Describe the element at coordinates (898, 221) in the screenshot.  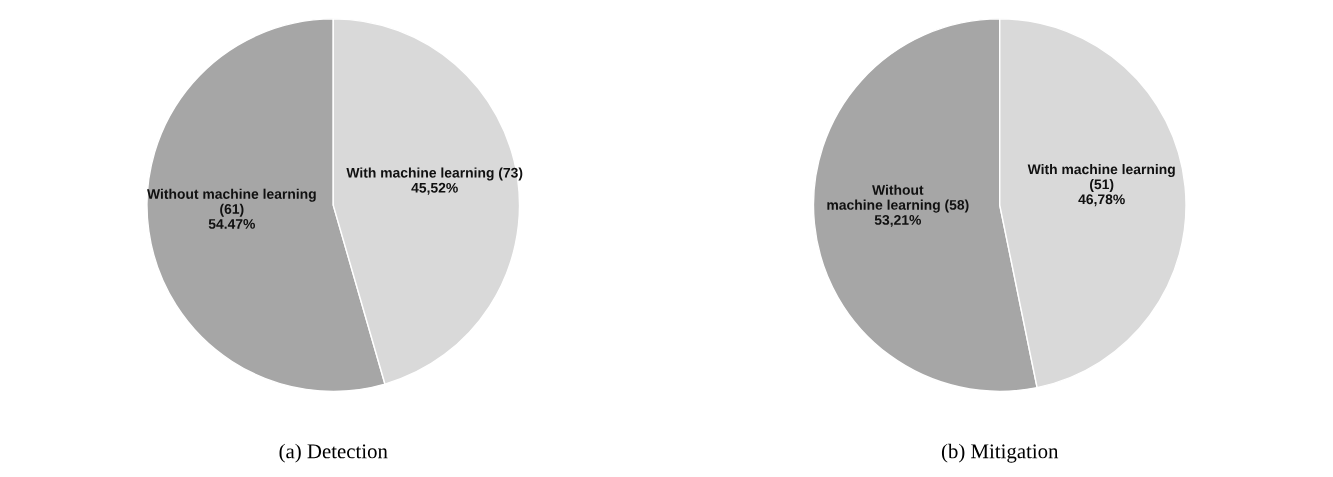
I see `data-label: 53,21%` at that location.